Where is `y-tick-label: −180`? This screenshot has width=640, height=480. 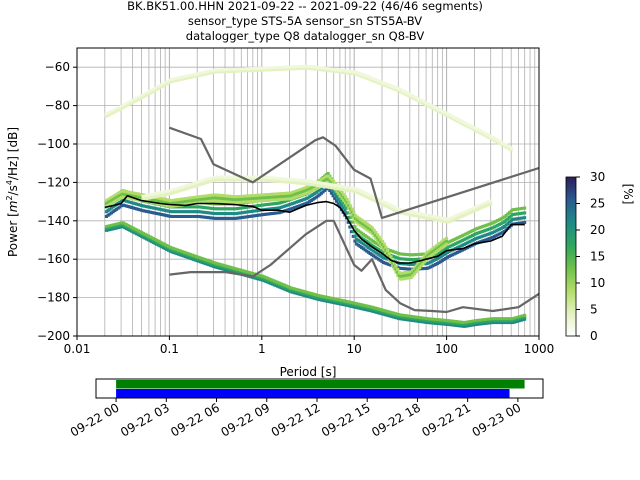 y-tick-label: −180 is located at coordinates (53, 298).